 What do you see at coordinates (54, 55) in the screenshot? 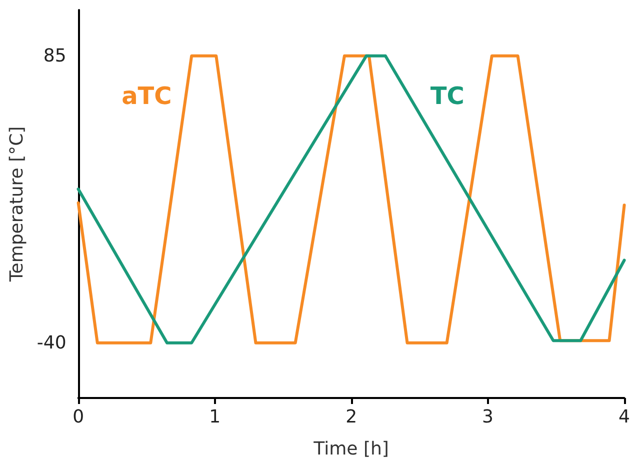
I see `y-tick-label: 85` at bounding box center [54, 55].